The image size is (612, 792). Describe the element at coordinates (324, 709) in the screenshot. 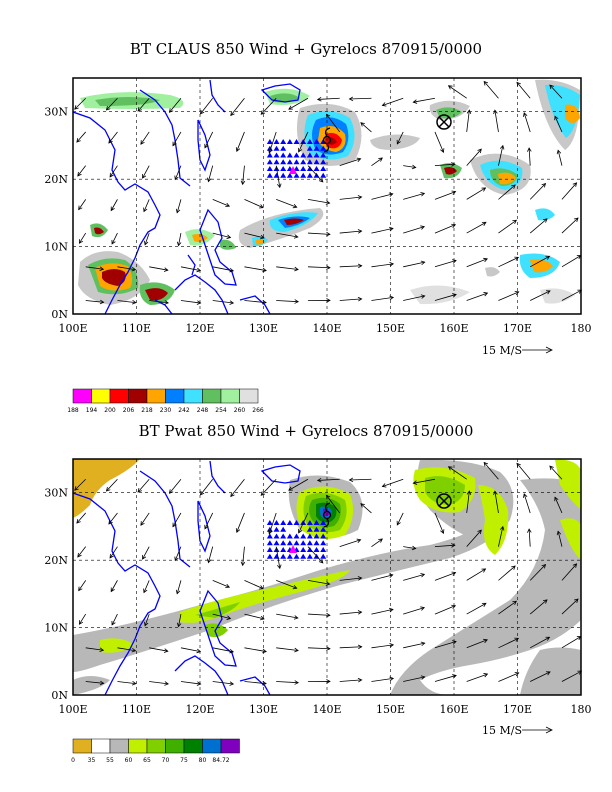

I see `lon-labels: 100E 110E 120E 130E 140E 150E 160E 170E 180` at that location.